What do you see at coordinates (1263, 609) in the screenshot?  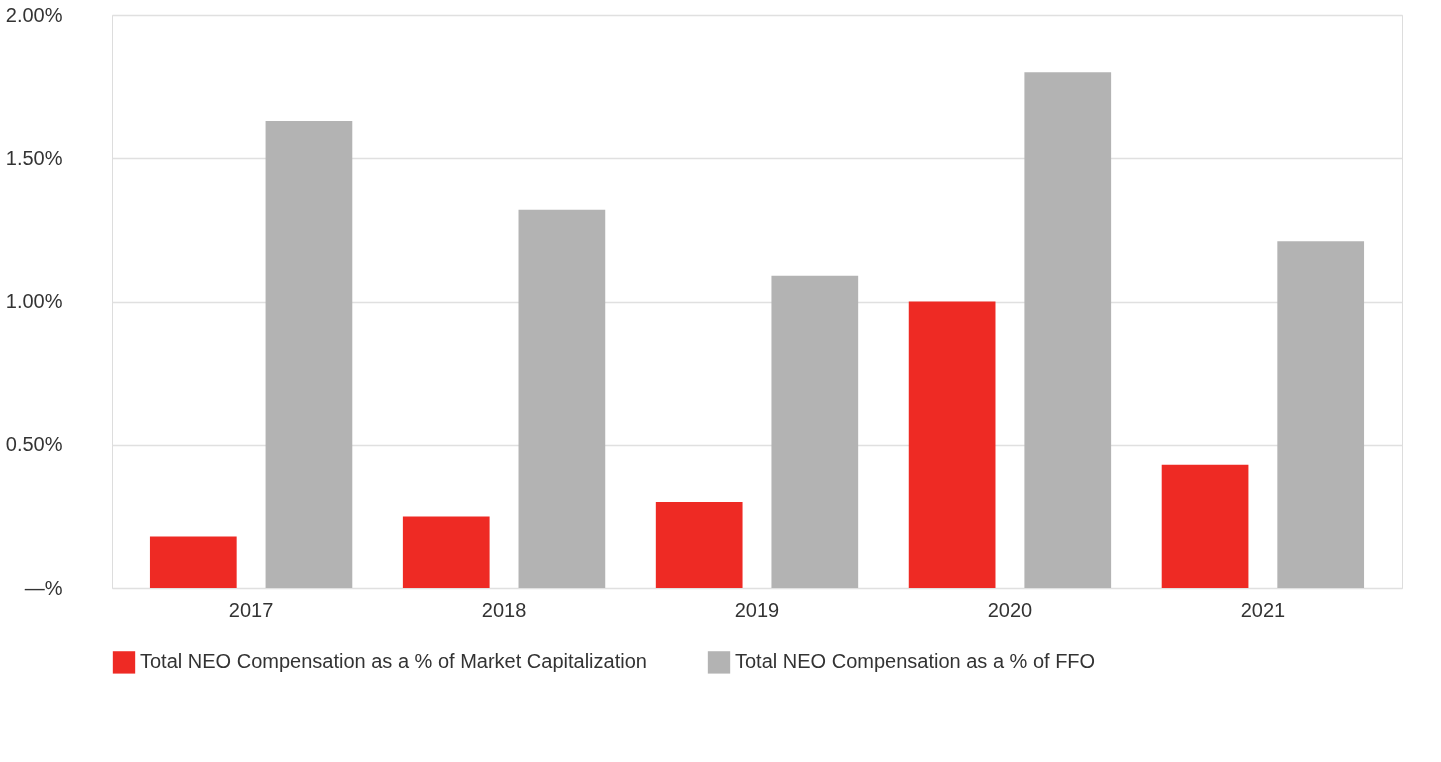 I see `x-tick-label: 2021` at bounding box center [1263, 609].